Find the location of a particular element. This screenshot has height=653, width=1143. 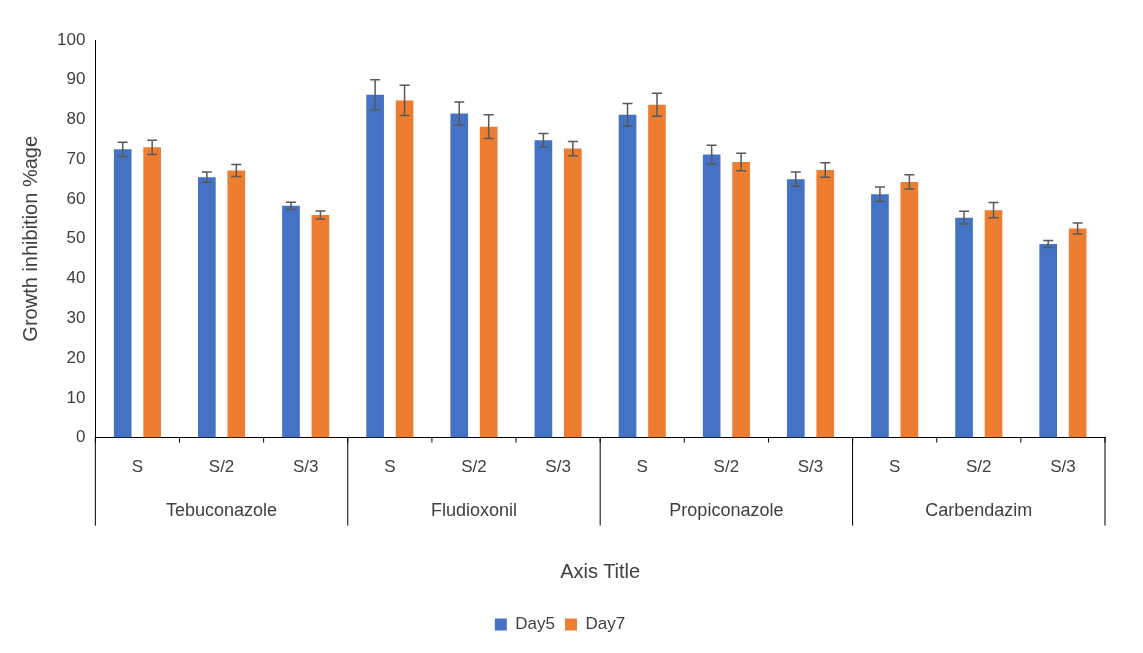

y-tick-label: 20 is located at coordinates (76, 357).